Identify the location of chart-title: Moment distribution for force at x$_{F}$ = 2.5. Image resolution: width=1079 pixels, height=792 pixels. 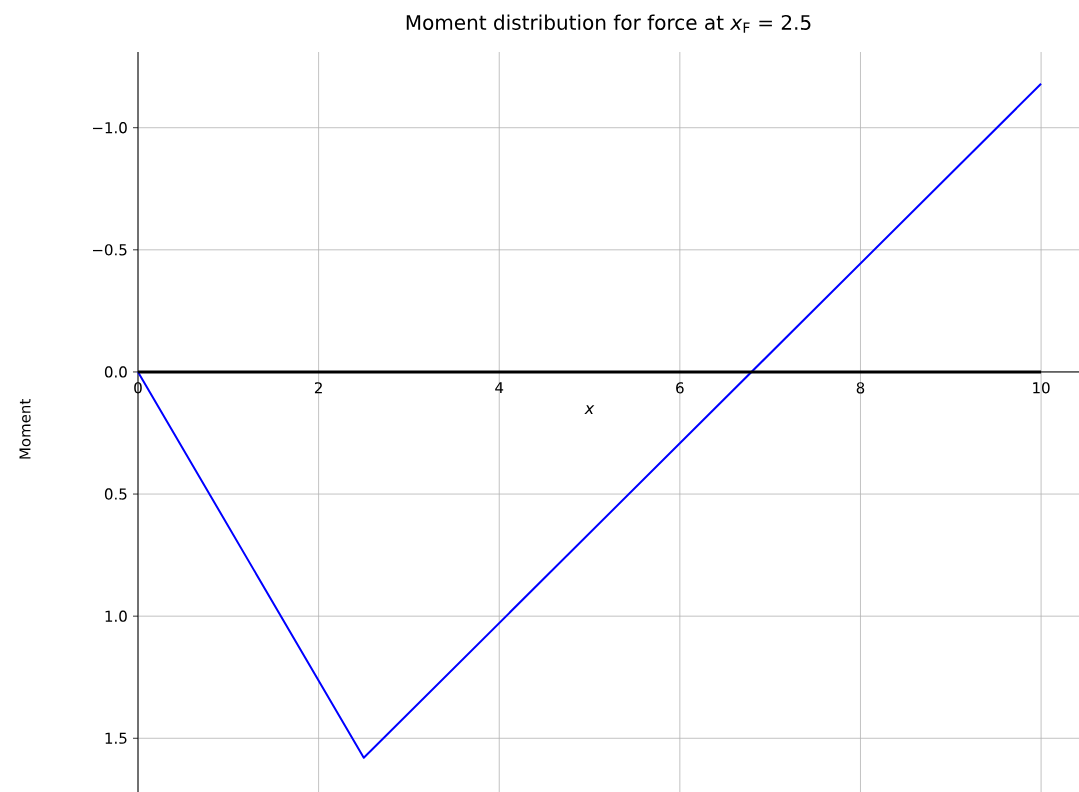
(608, 23).